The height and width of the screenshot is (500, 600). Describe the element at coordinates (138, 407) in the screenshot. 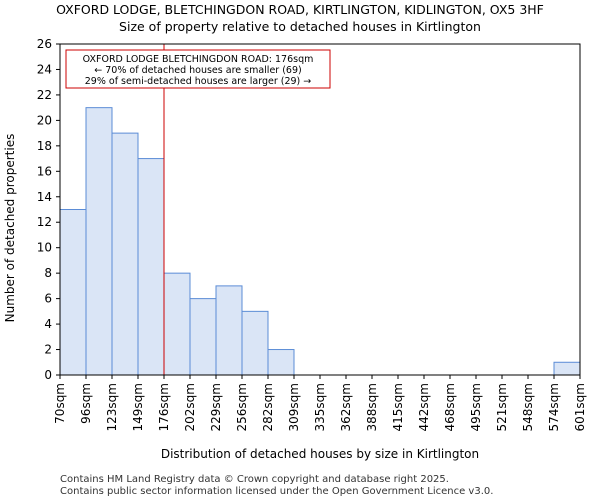

I see `x-tick-label-149sqm: 149sqm` at that location.